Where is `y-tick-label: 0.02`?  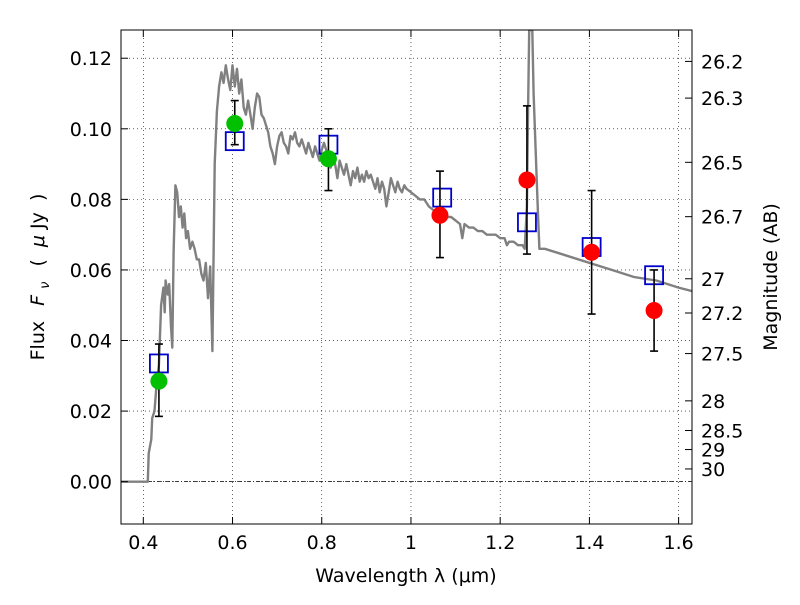
y-tick-label: 0.02 is located at coordinates (91, 412).